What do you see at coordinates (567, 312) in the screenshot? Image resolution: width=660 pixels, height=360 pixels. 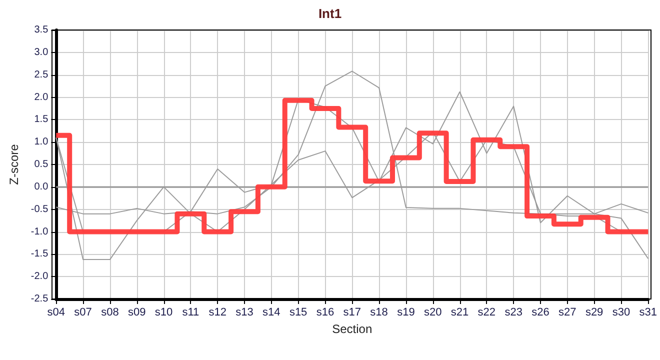 I see `x-tick-label: s27` at bounding box center [567, 312].